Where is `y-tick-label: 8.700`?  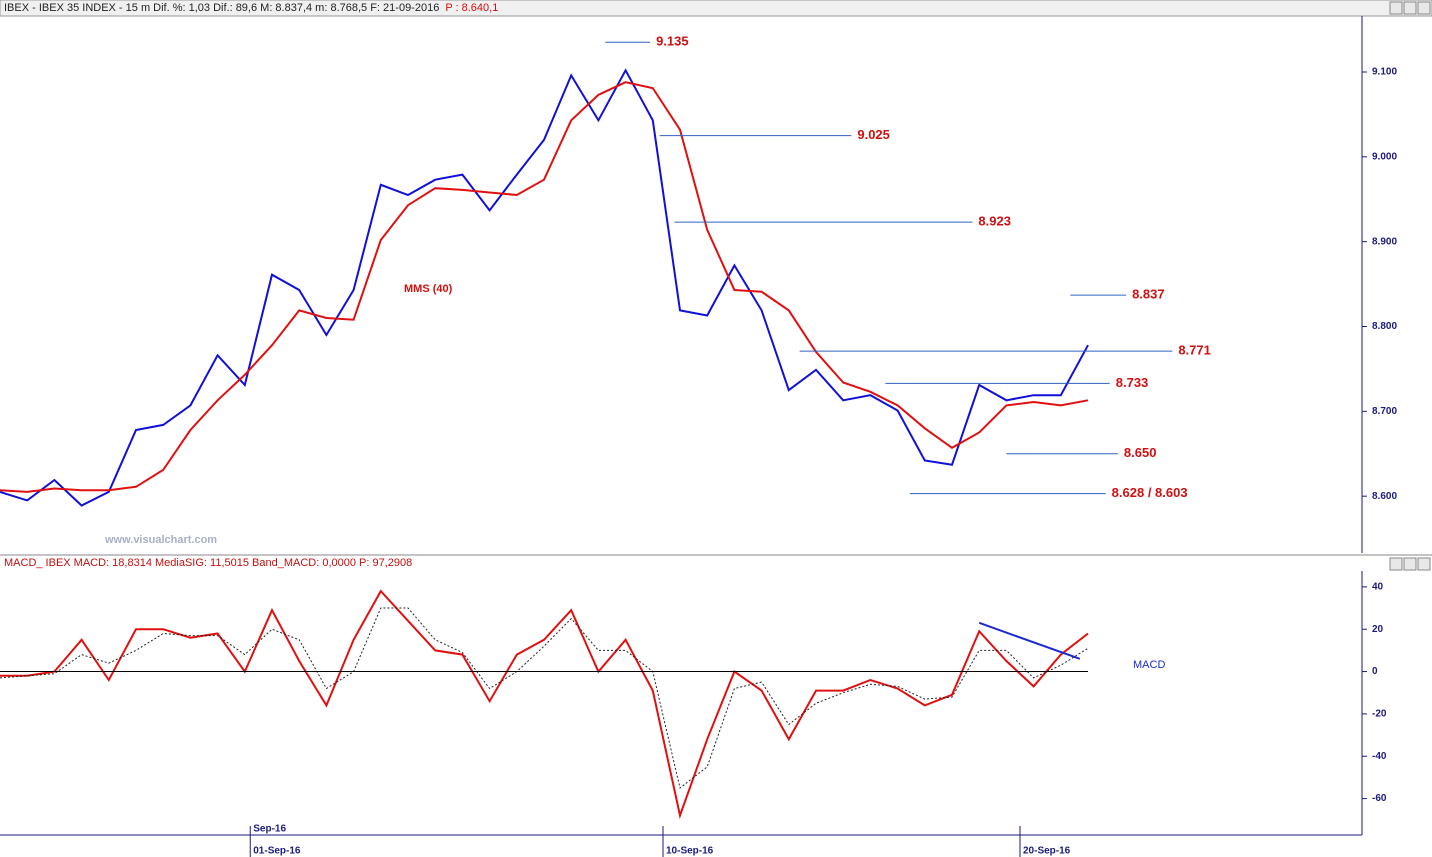 y-tick-label: 8.700 is located at coordinates (1384, 411).